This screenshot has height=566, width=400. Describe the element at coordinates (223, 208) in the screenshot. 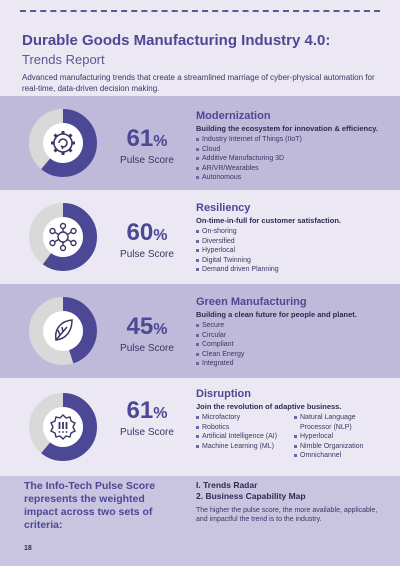

I see `trend-heading: Resiliency` at that location.